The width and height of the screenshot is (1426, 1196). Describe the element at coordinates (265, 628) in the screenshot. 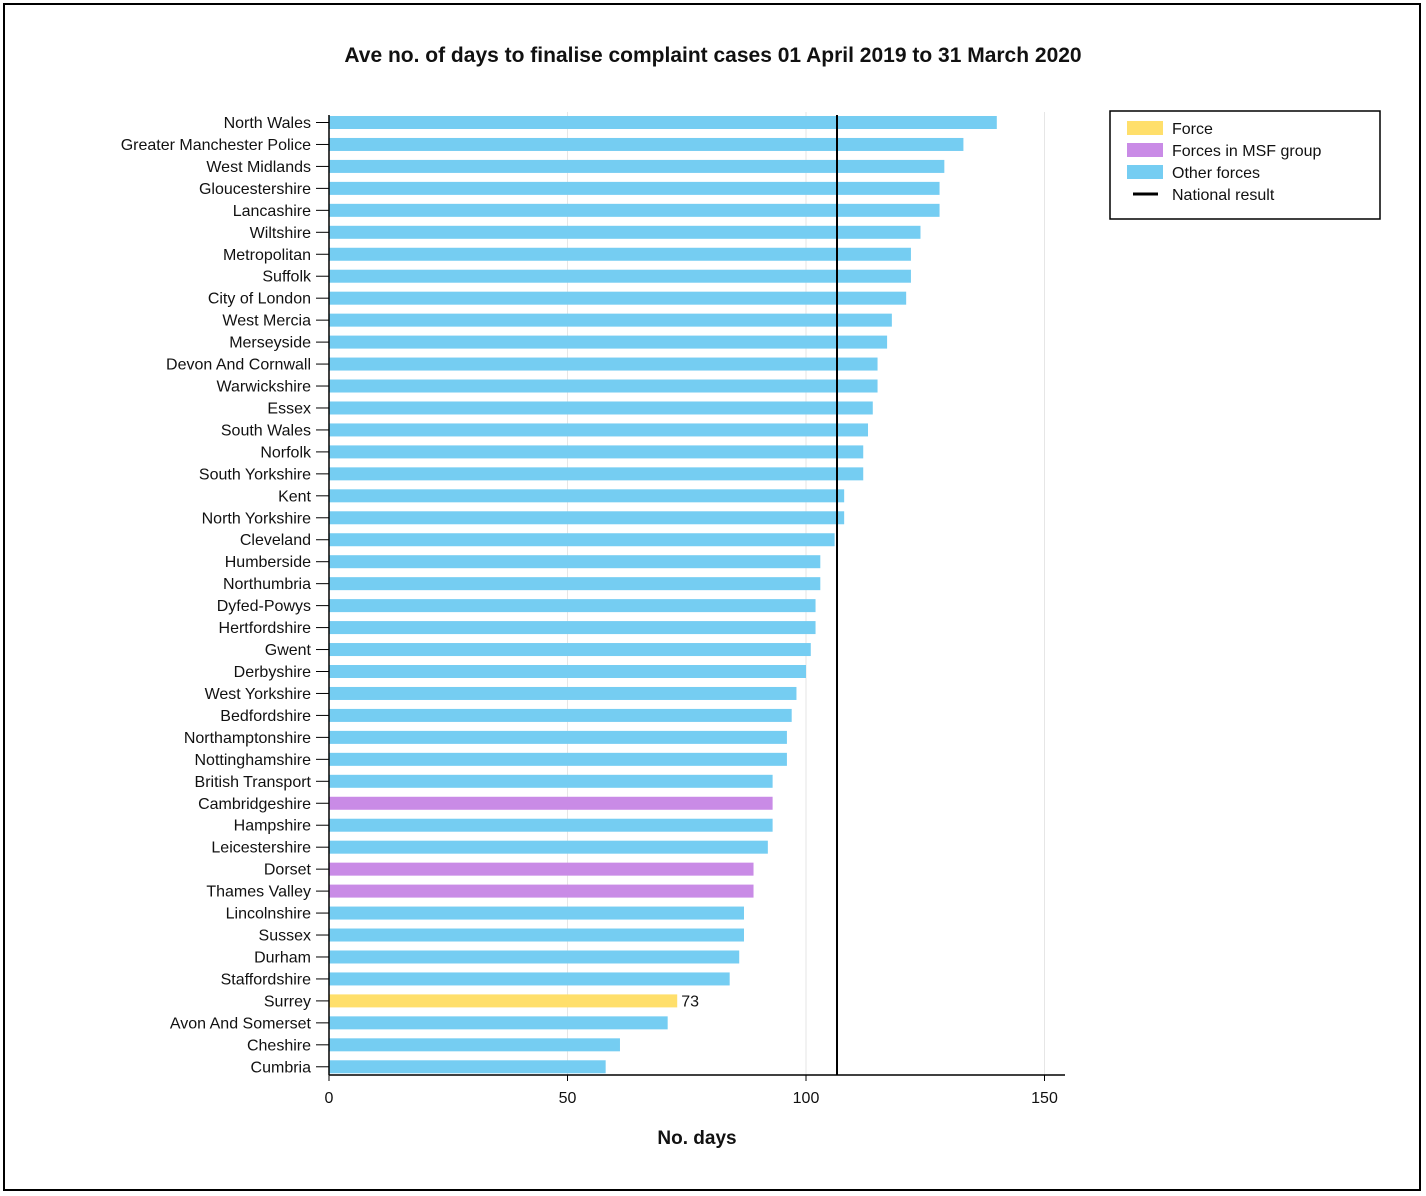

I see `category-label: Hertfordshire` at that location.